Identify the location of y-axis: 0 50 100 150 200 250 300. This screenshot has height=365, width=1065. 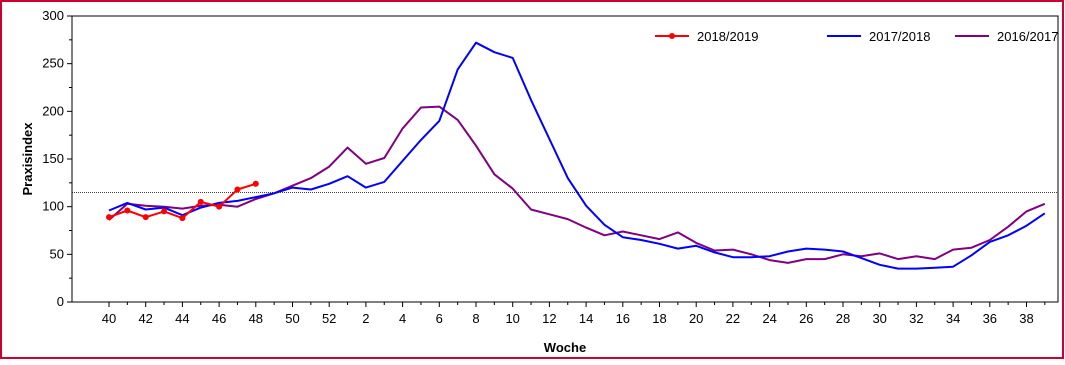
(57, 158).